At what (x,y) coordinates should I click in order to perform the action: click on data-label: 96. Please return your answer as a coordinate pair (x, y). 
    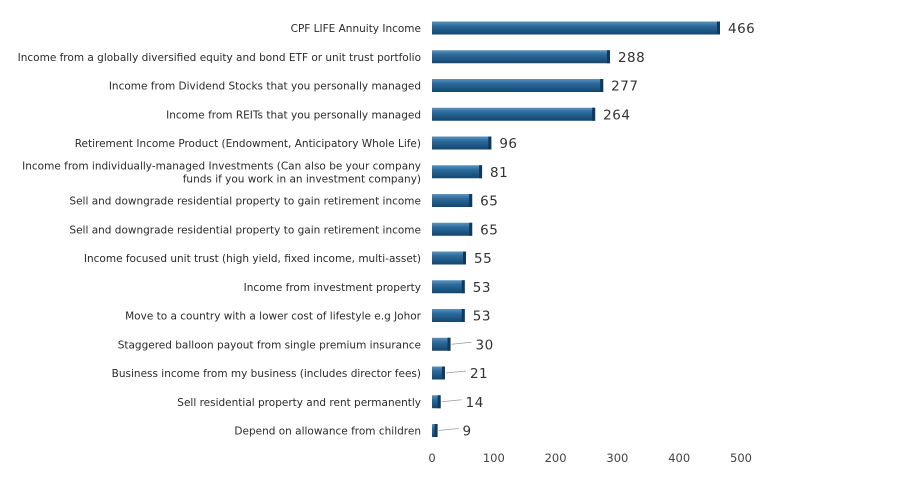
    Looking at the image, I should click on (508, 144).